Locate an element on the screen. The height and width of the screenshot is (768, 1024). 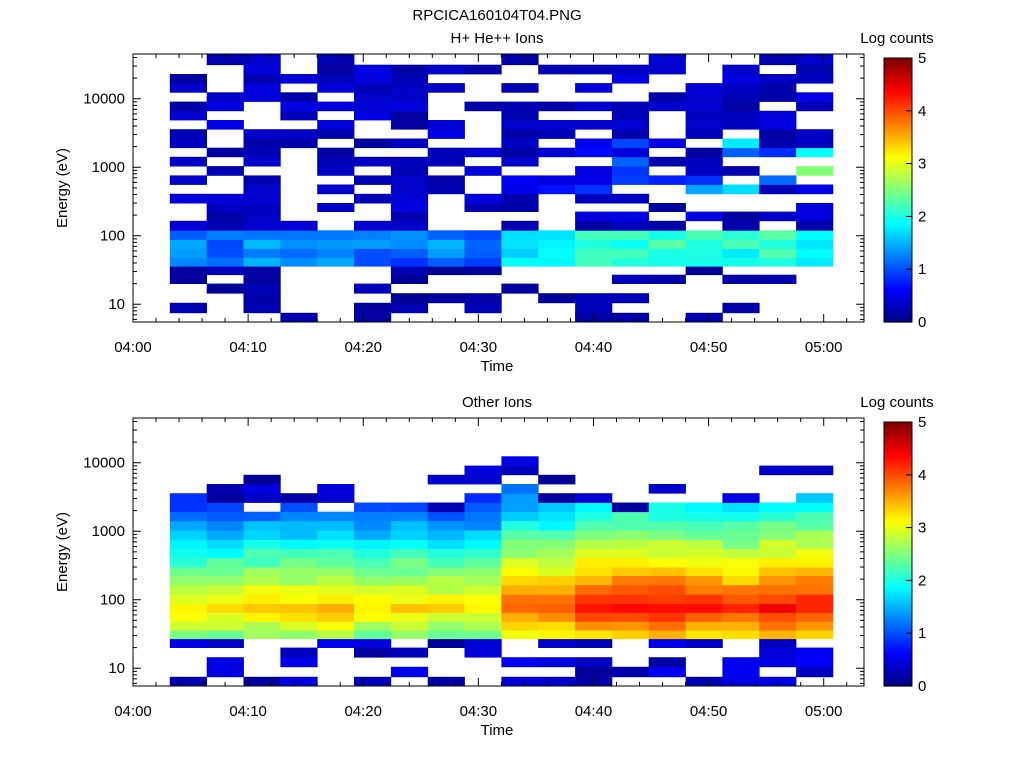
x-tick-label: 04:10 is located at coordinates (248, 347).